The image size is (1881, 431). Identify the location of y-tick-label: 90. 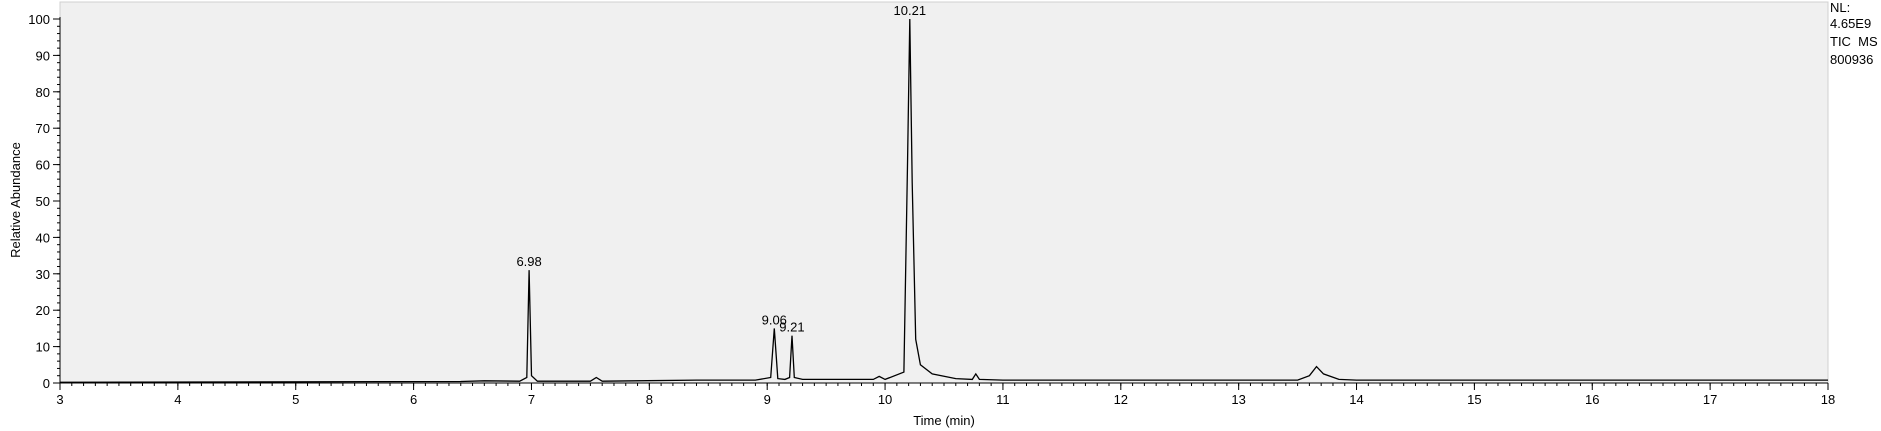
(43, 55).